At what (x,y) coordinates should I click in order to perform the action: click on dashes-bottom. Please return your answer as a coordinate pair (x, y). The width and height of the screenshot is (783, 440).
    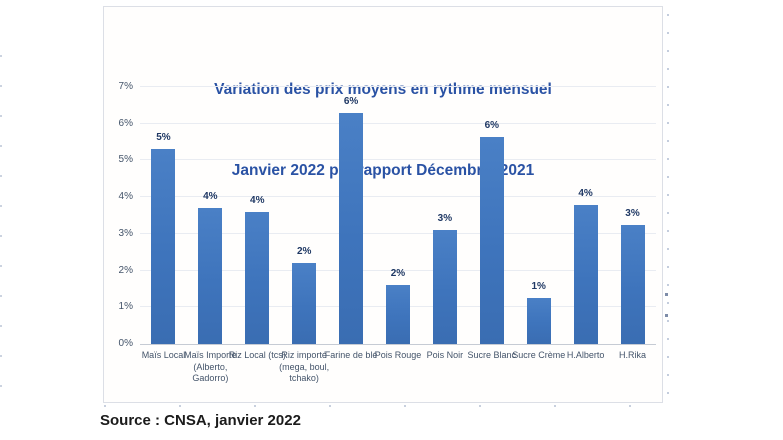
    Looking at the image, I should click on (384, 406).